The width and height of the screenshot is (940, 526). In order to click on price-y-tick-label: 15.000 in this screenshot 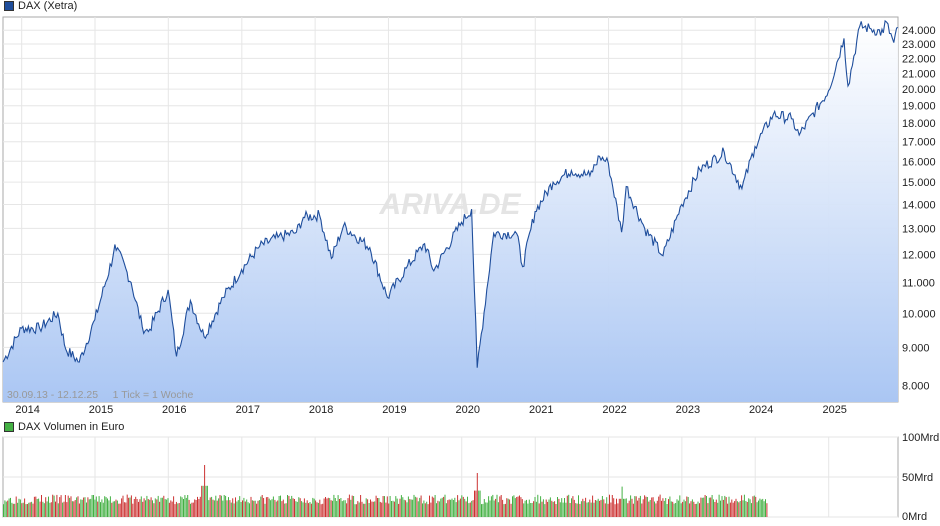, I will do `click(919, 183)`.